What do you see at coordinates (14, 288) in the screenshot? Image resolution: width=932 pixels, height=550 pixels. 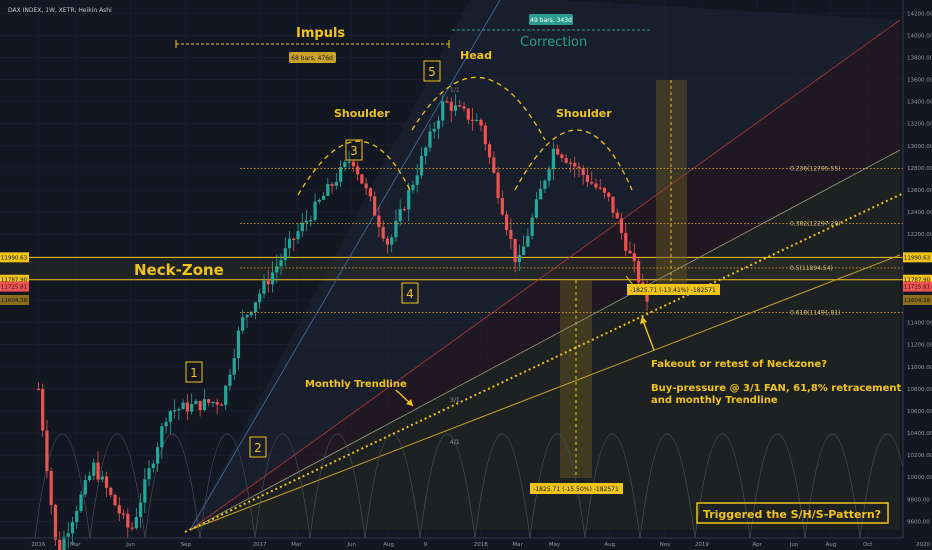 I see `price-badge-left-label: 11725.81` at bounding box center [14, 288].